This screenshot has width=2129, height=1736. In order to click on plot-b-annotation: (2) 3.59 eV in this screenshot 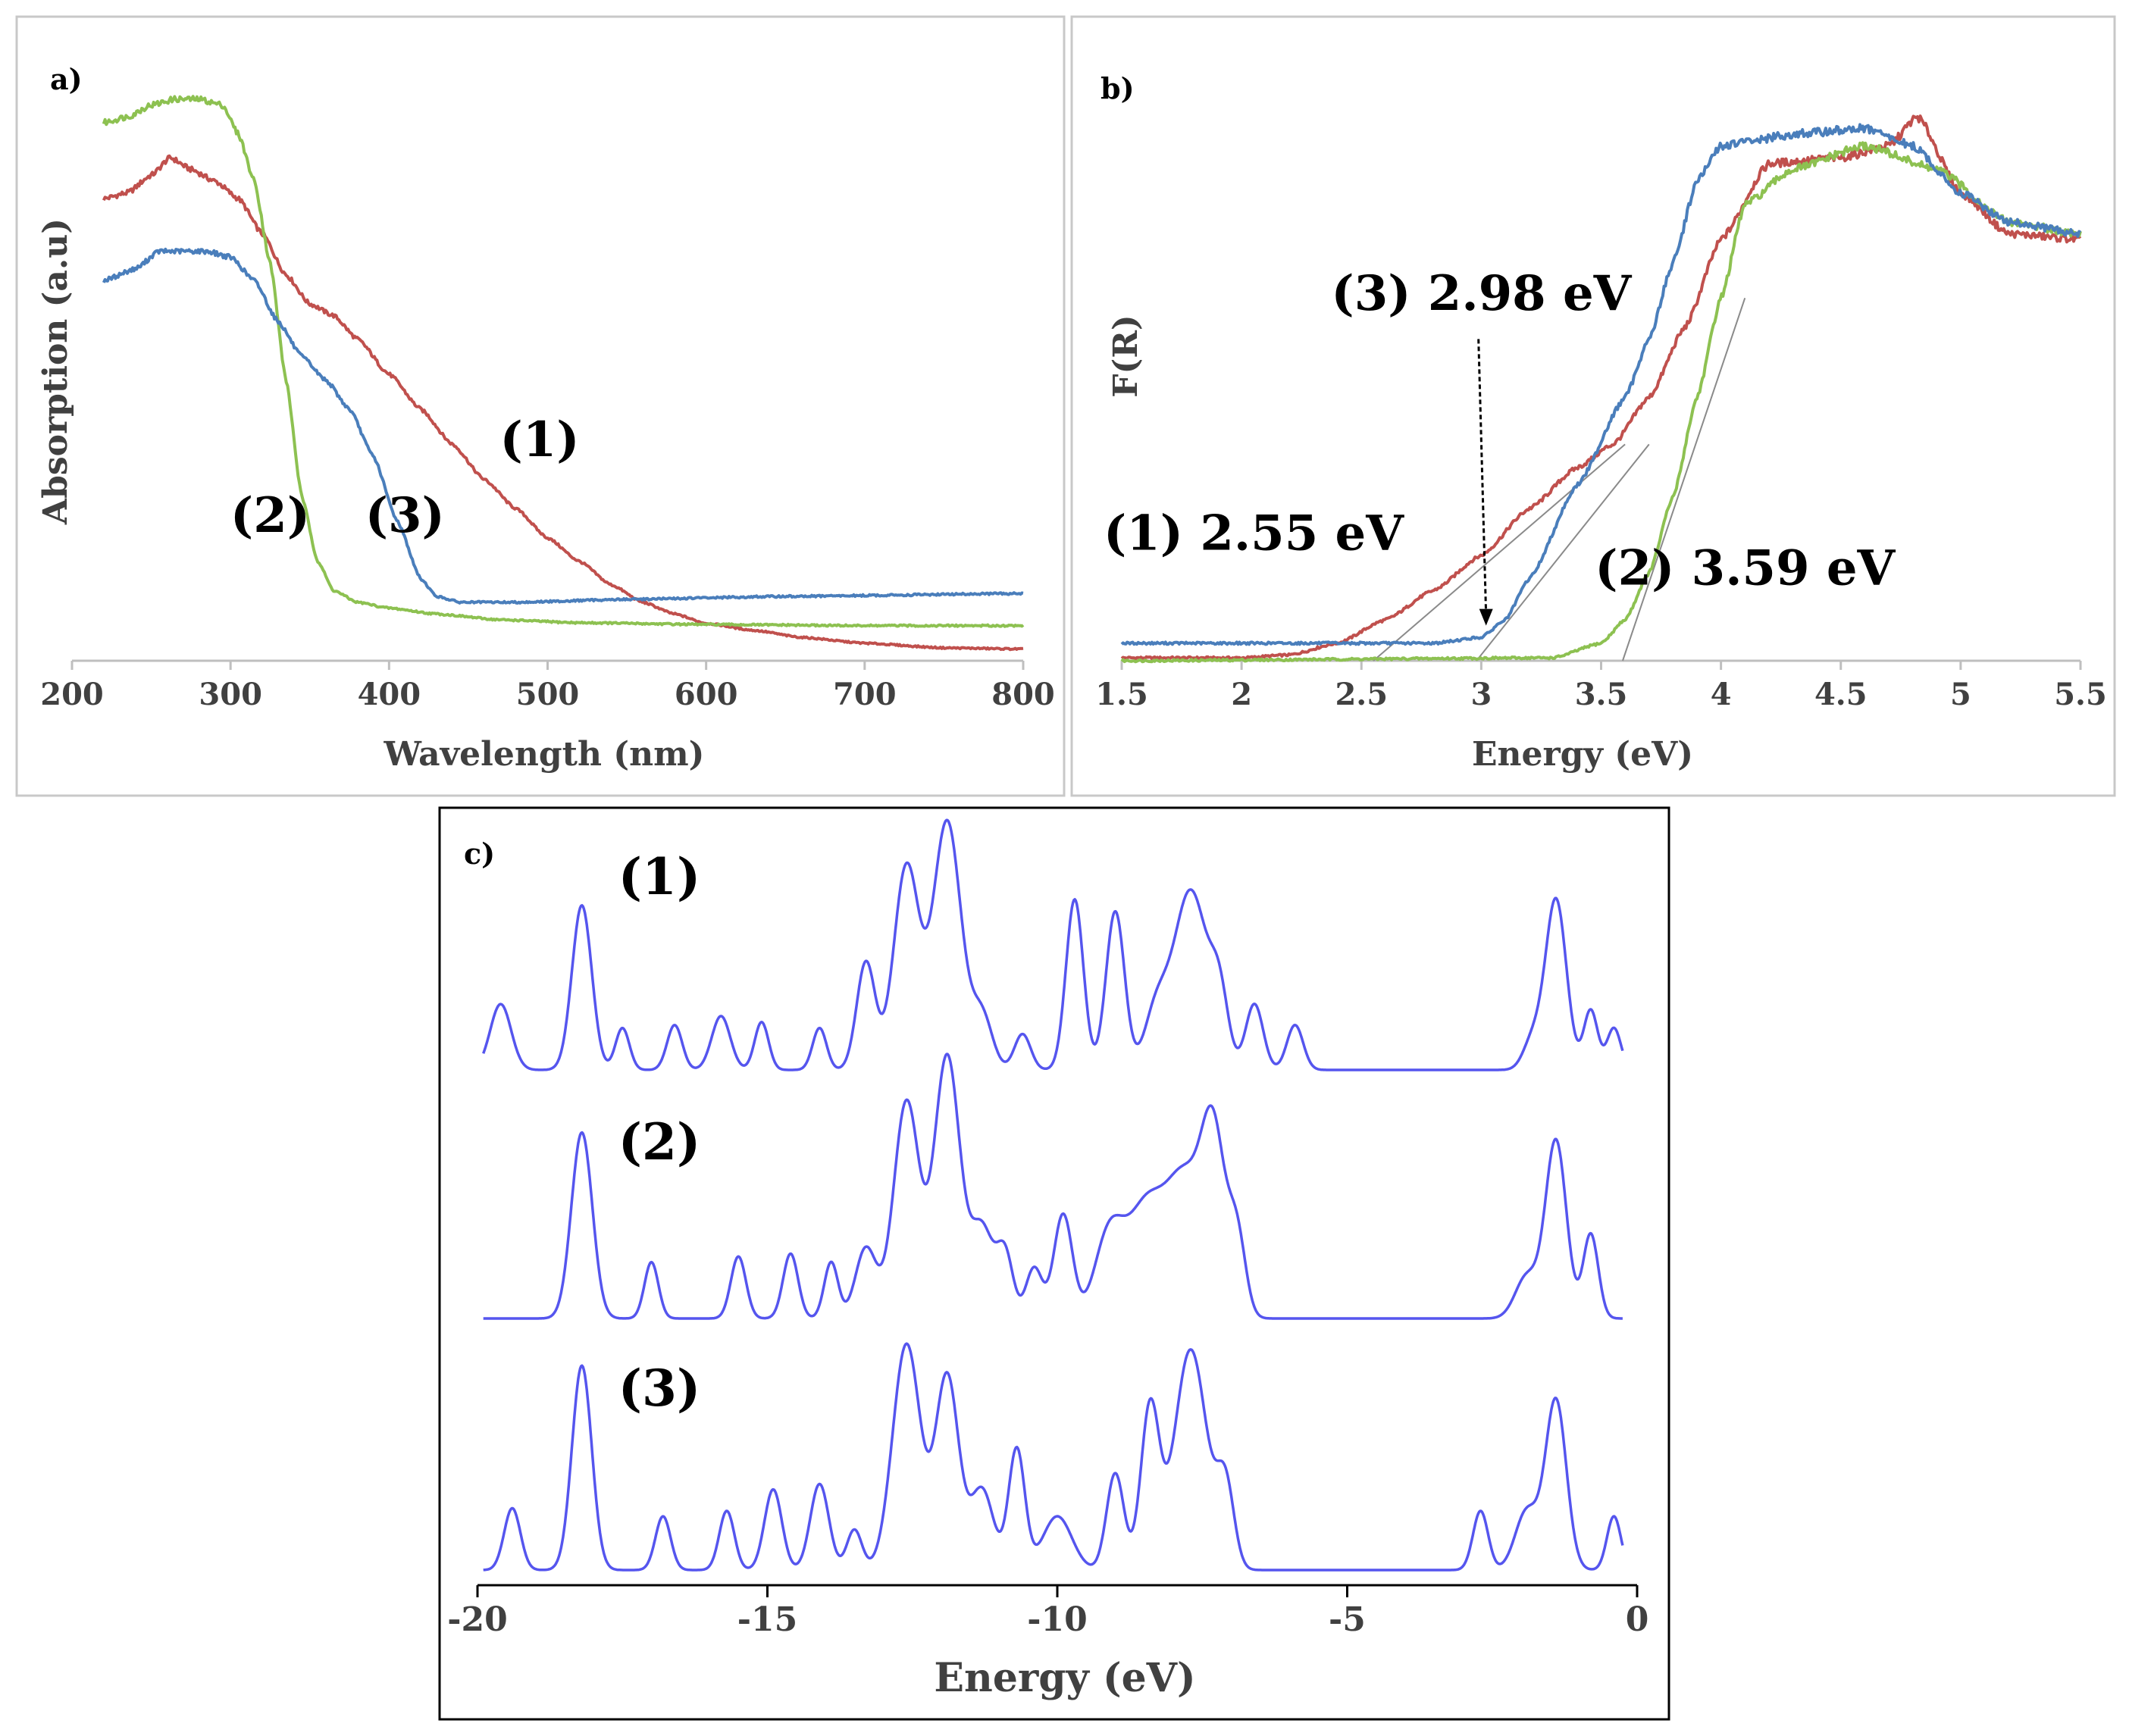, I will do `click(1746, 568)`.